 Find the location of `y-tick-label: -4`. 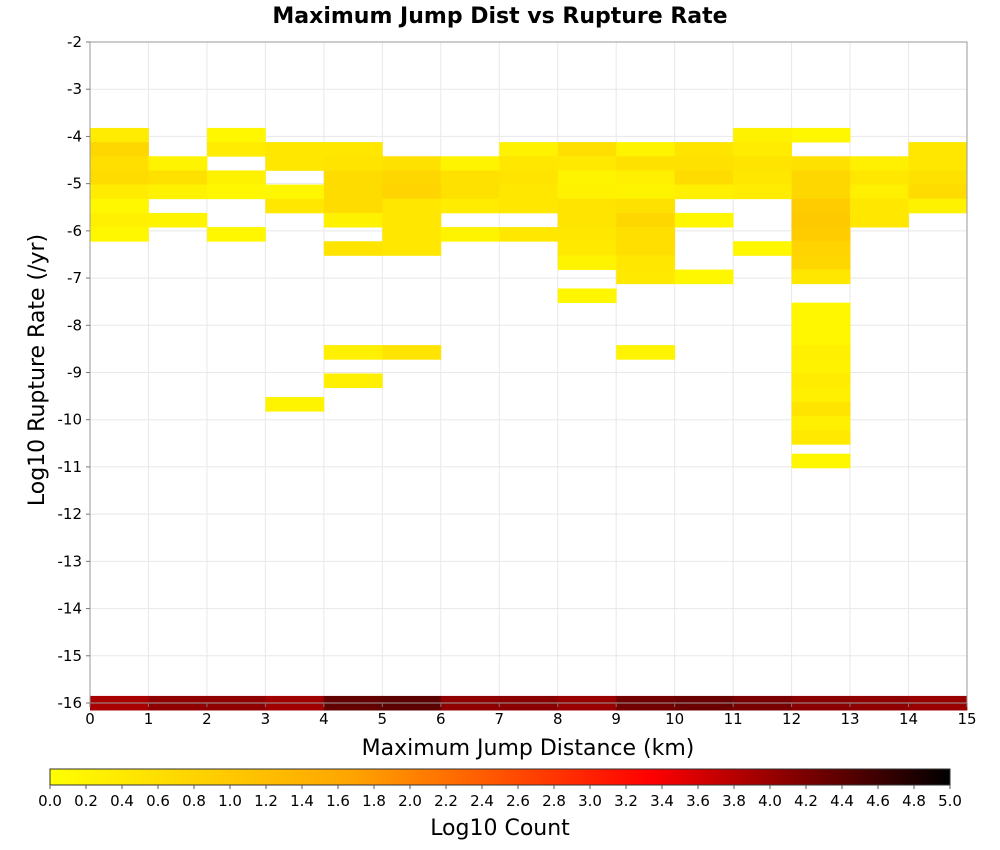

y-tick-label: -4 is located at coordinates (74, 136).